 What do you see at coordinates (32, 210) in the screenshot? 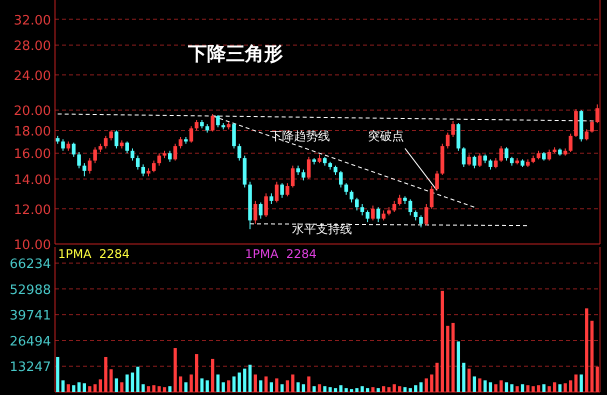
I see `y-tick-label: 12.00` at bounding box center [32, 210].